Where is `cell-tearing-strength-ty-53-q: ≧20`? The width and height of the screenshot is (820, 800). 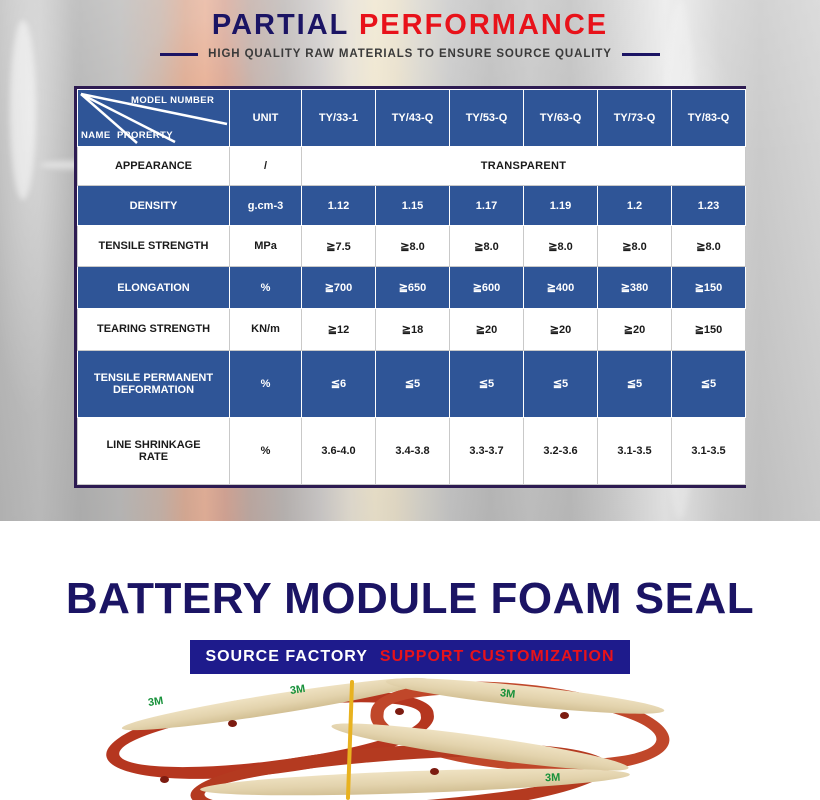
cell-tearing-strength-ty-53-q: ≧20 is located at coordinates (486, 329).